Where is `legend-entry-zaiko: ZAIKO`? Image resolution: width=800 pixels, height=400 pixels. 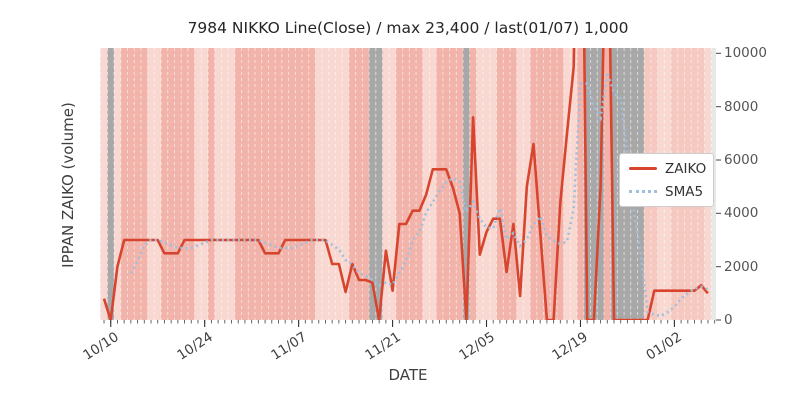
legend-entry-zaiko: ZAIKO is located at coordinates (671, 169).